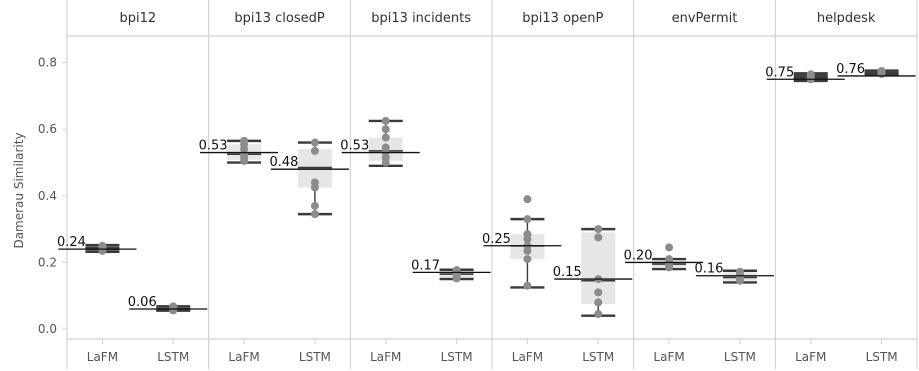 This screenshot has width=919, height=371. What do you see at coordinates (708, 269) in the screenshot?
I see `mean-label: 0.16` at bounding box center [708, 269].